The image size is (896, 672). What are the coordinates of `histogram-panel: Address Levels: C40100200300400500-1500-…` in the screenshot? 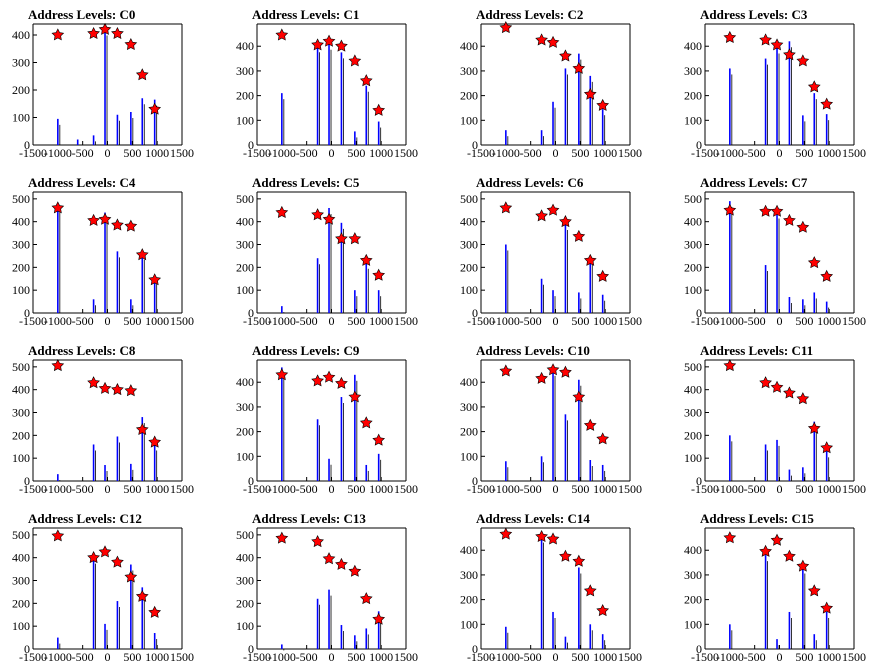 It's located at (103, 251).